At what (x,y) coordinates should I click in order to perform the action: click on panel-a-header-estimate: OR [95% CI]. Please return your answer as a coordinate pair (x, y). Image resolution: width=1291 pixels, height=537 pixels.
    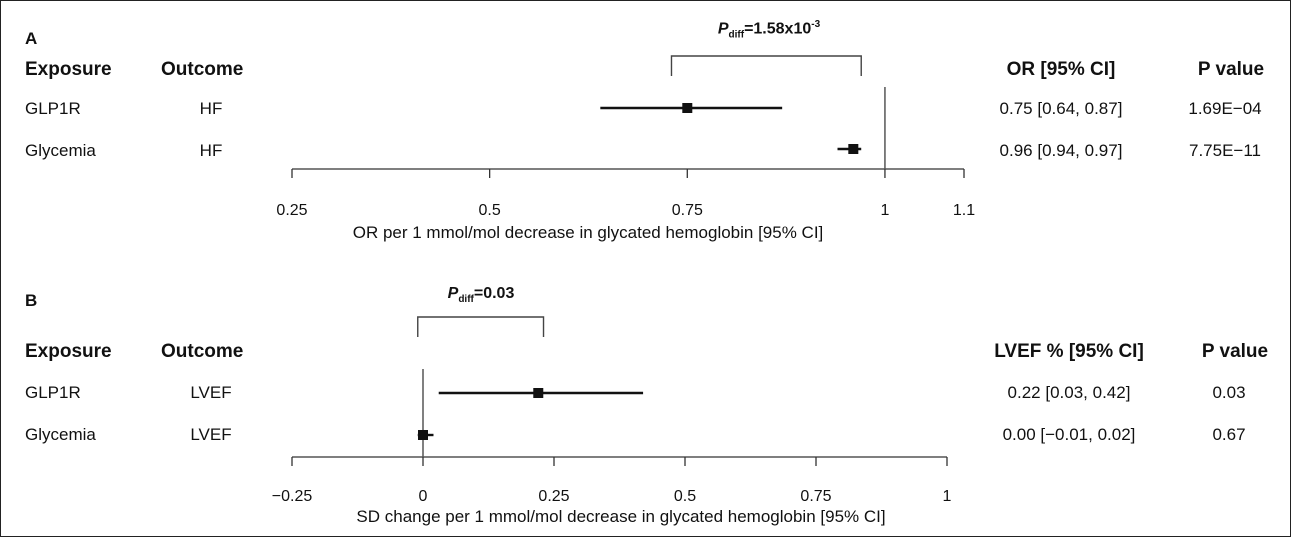
    Looking at the image, I should click on (1061, 69).